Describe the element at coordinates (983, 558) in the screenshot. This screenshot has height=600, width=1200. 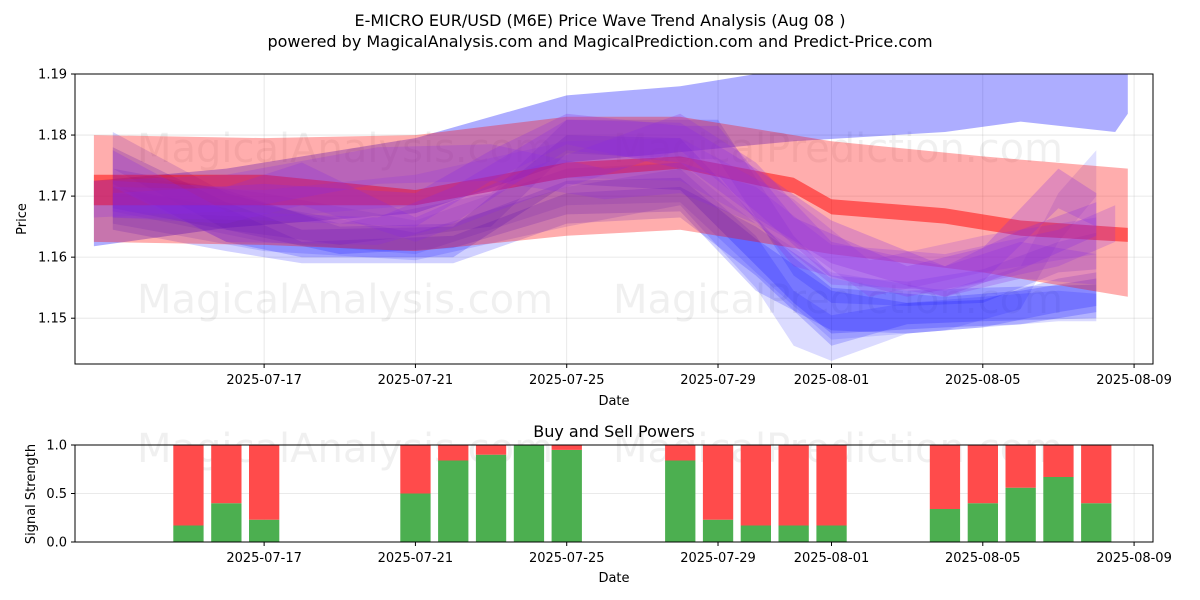
I see `signal-x-tick-label: 2025-08-05` at that location.